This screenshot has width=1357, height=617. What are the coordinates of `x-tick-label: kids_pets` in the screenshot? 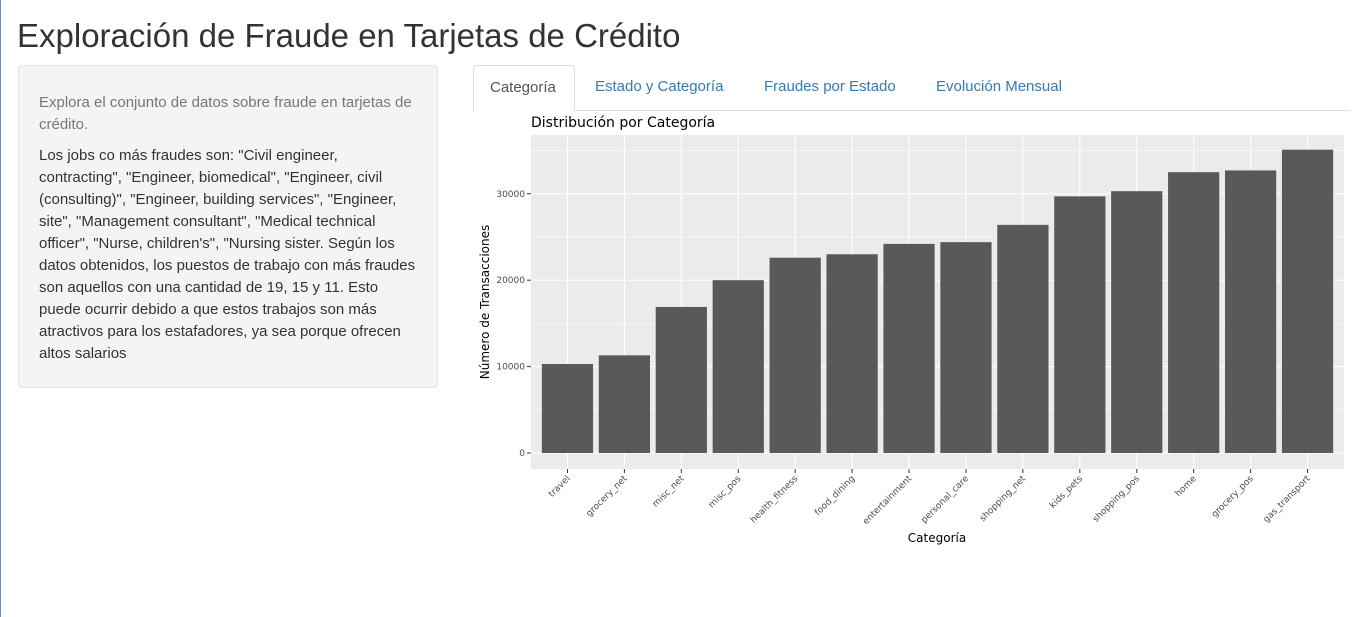 It's located at (1066, 492).